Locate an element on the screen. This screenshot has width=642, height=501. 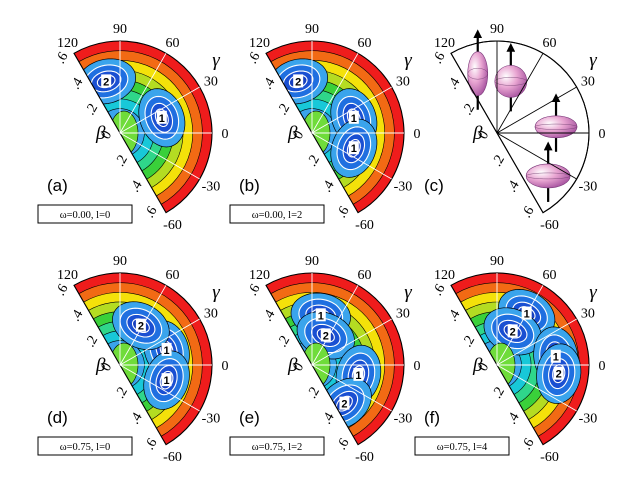
ellipsoid-prolate is located at coordinates (478, 74).